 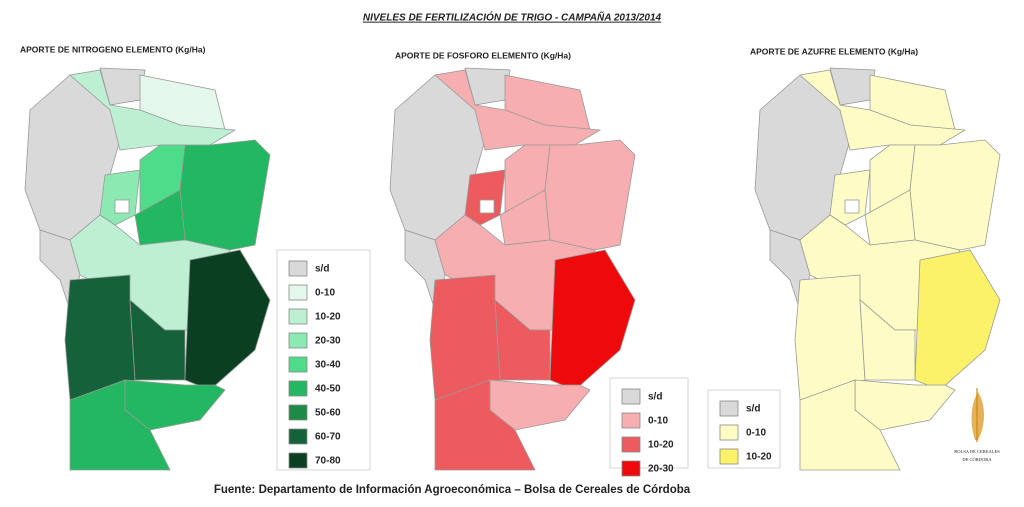 What do you see at coordinates (328, 437) in the screenshot?
I see `legend-label: 60-70` at bounding box center [328, 437].